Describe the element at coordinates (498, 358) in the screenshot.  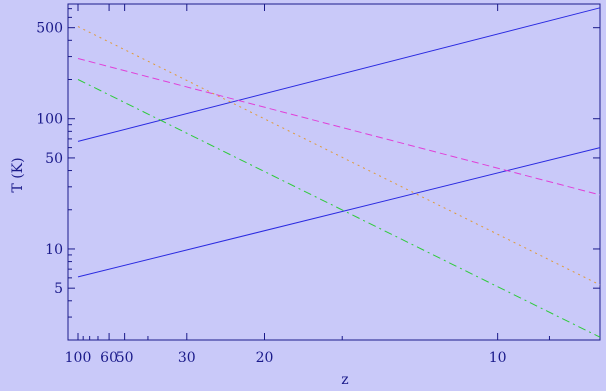
I see `x-tick-label-10: 10` at that location.